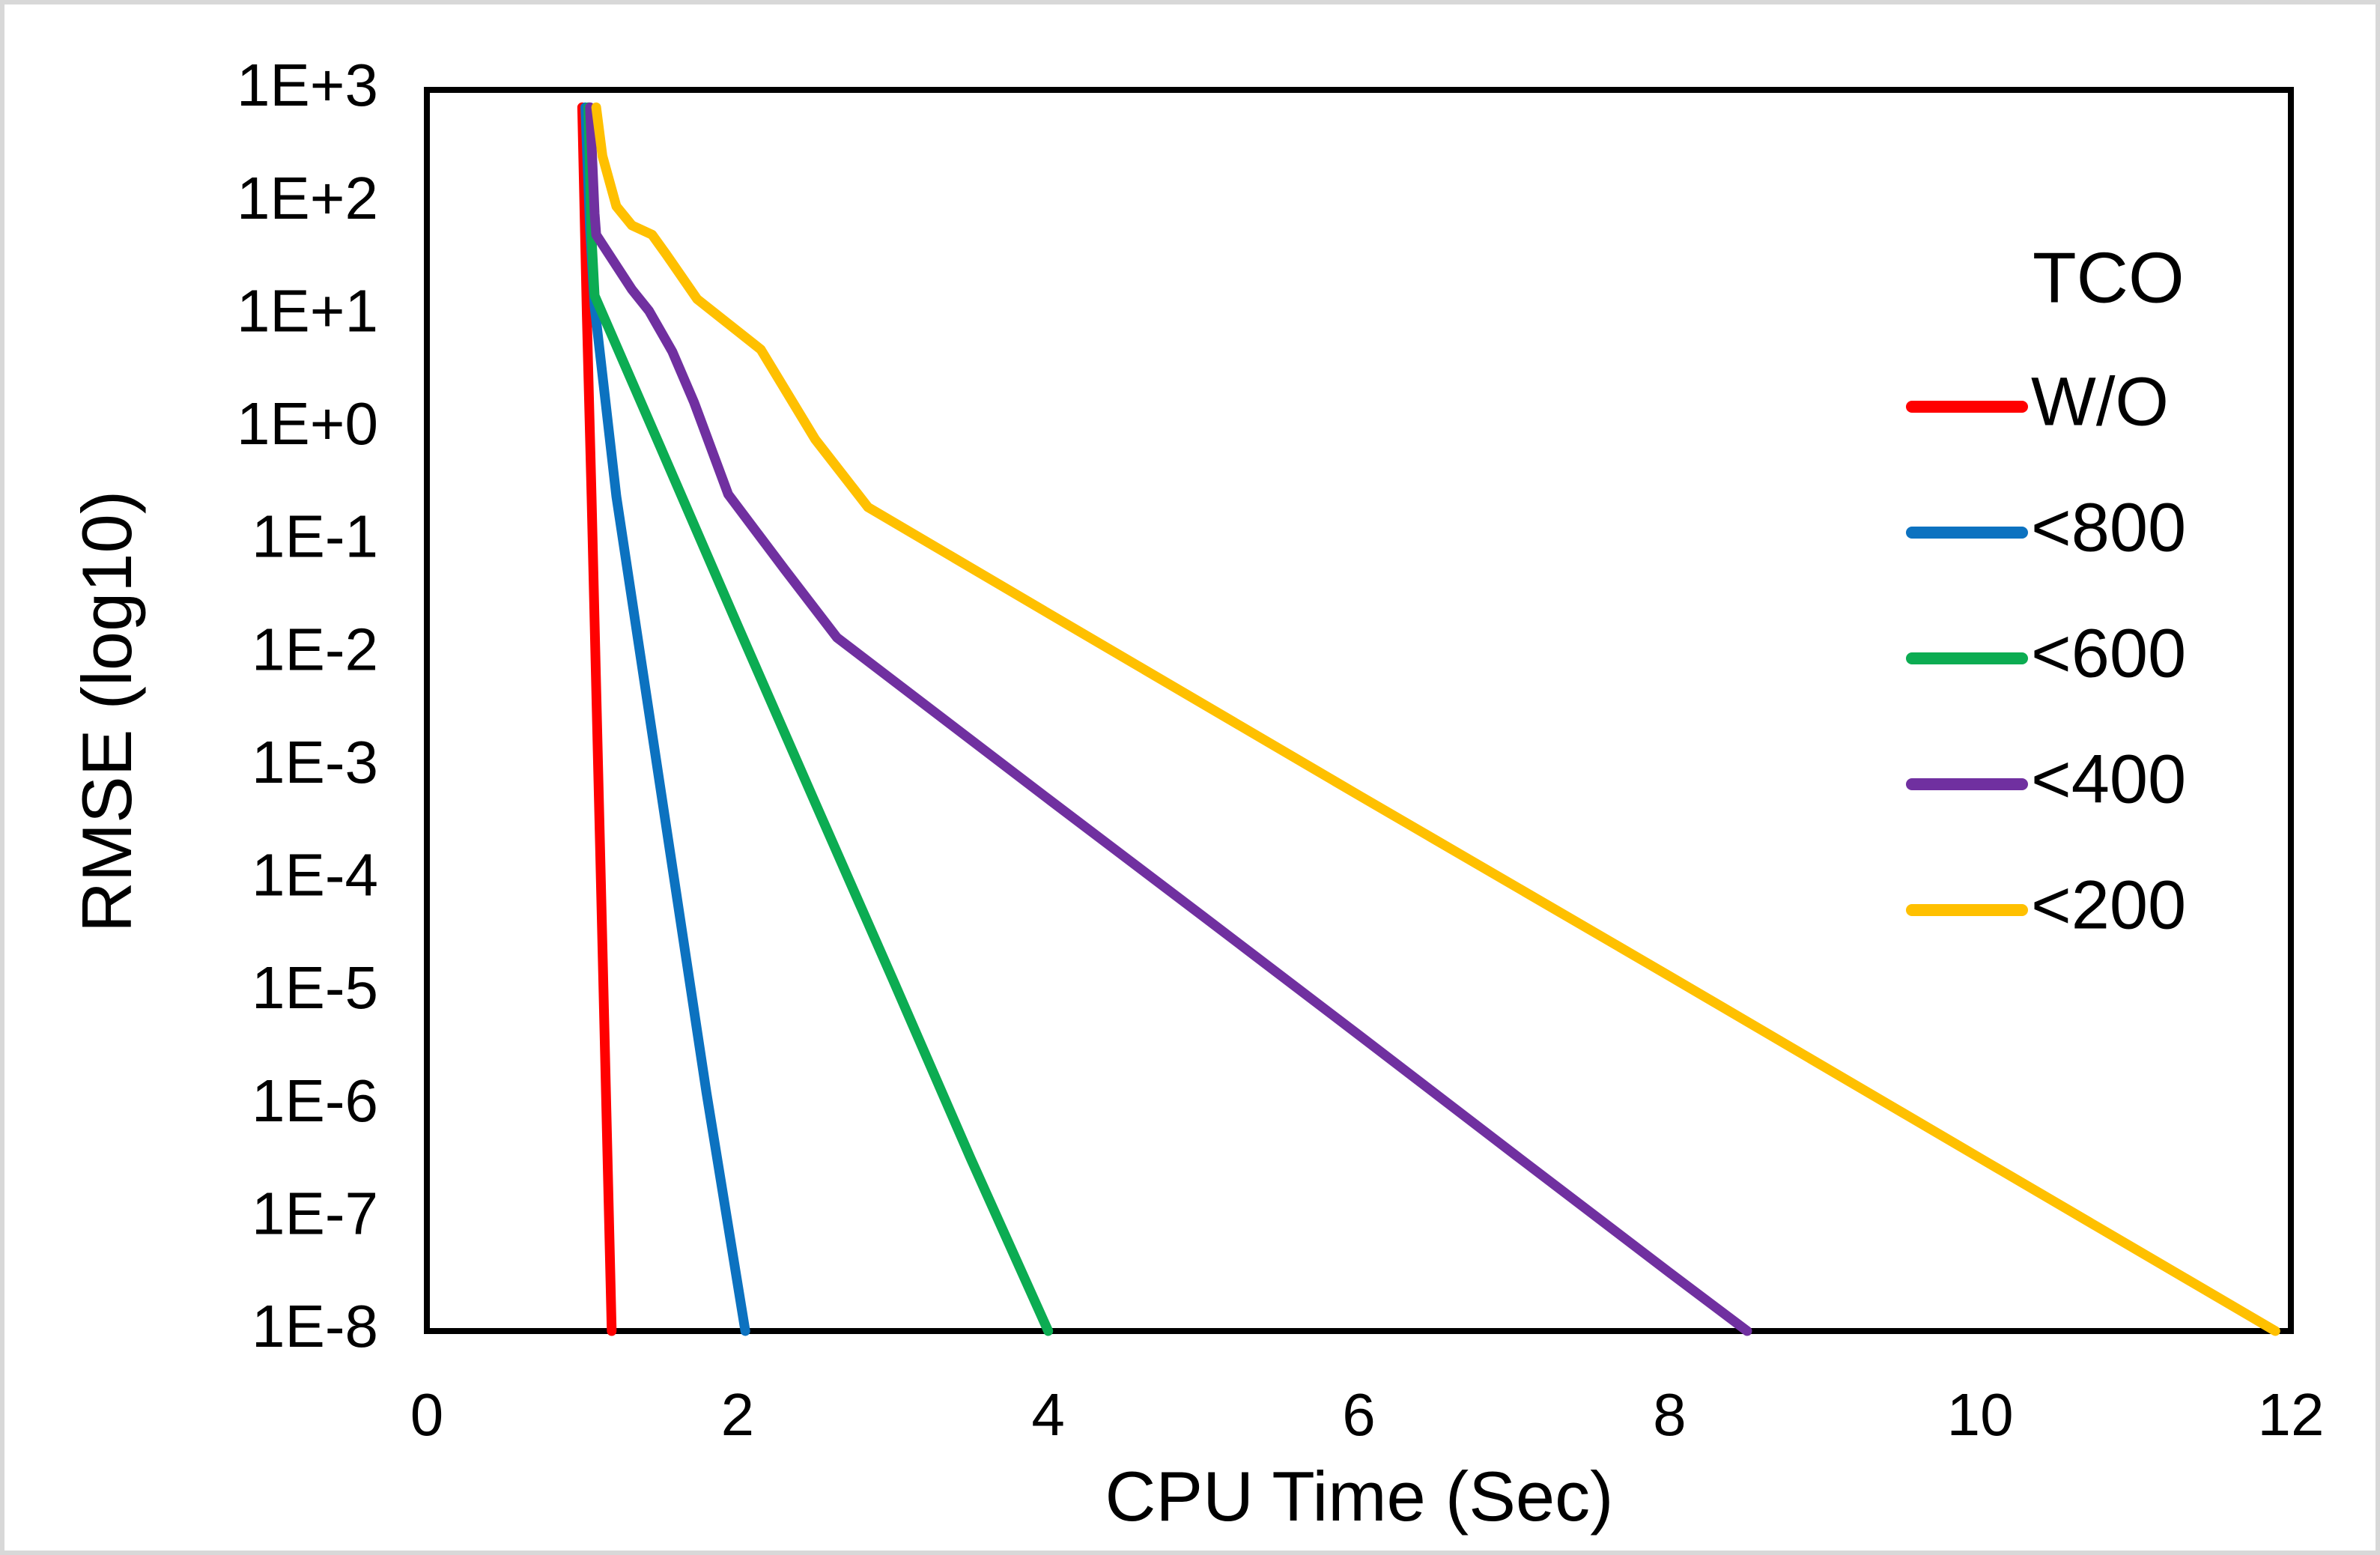 This screenshot has height=1555, width=2380. I want to click on x-tick-label: 12, so click(2291, 1414).